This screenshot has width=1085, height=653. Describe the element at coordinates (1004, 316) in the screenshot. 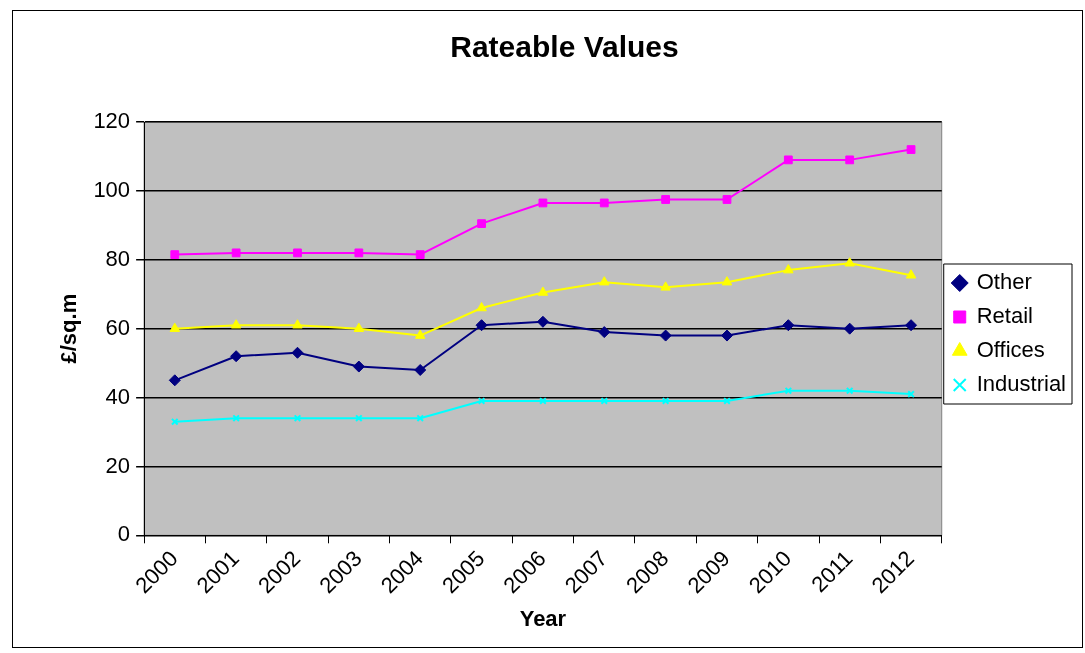

I see `legend-label: Retail` at that location.